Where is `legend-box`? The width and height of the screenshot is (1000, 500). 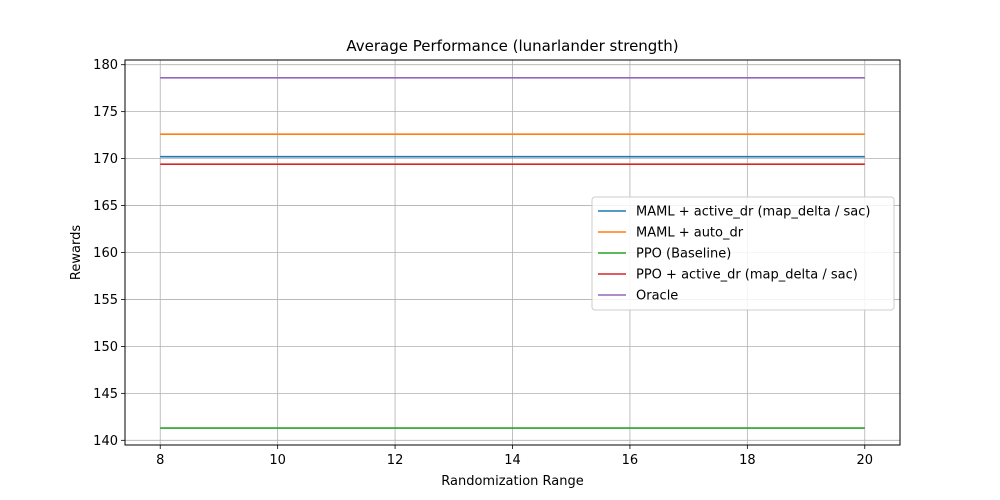
legend-box is located at coordinates (743, 253).